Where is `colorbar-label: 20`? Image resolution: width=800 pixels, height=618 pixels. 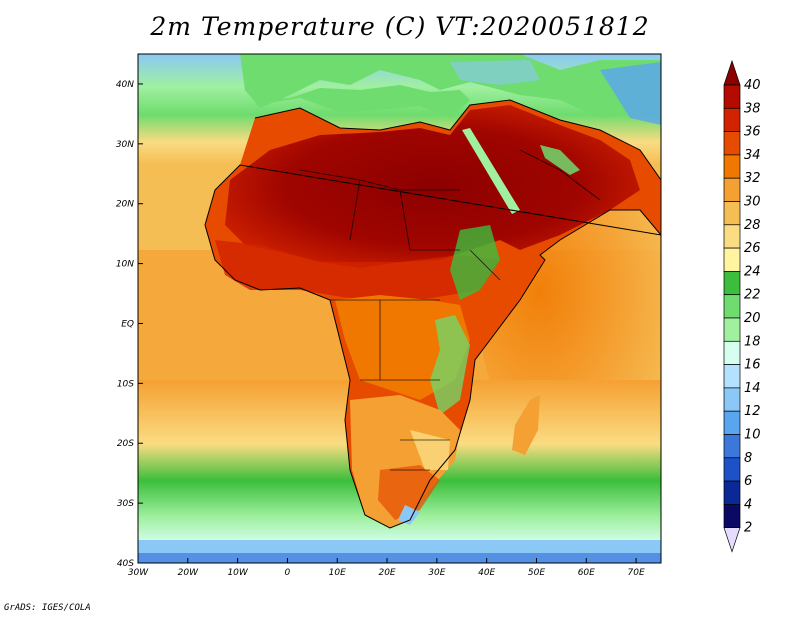
colorbar-label: 20 is located at coordinates (752, 318).